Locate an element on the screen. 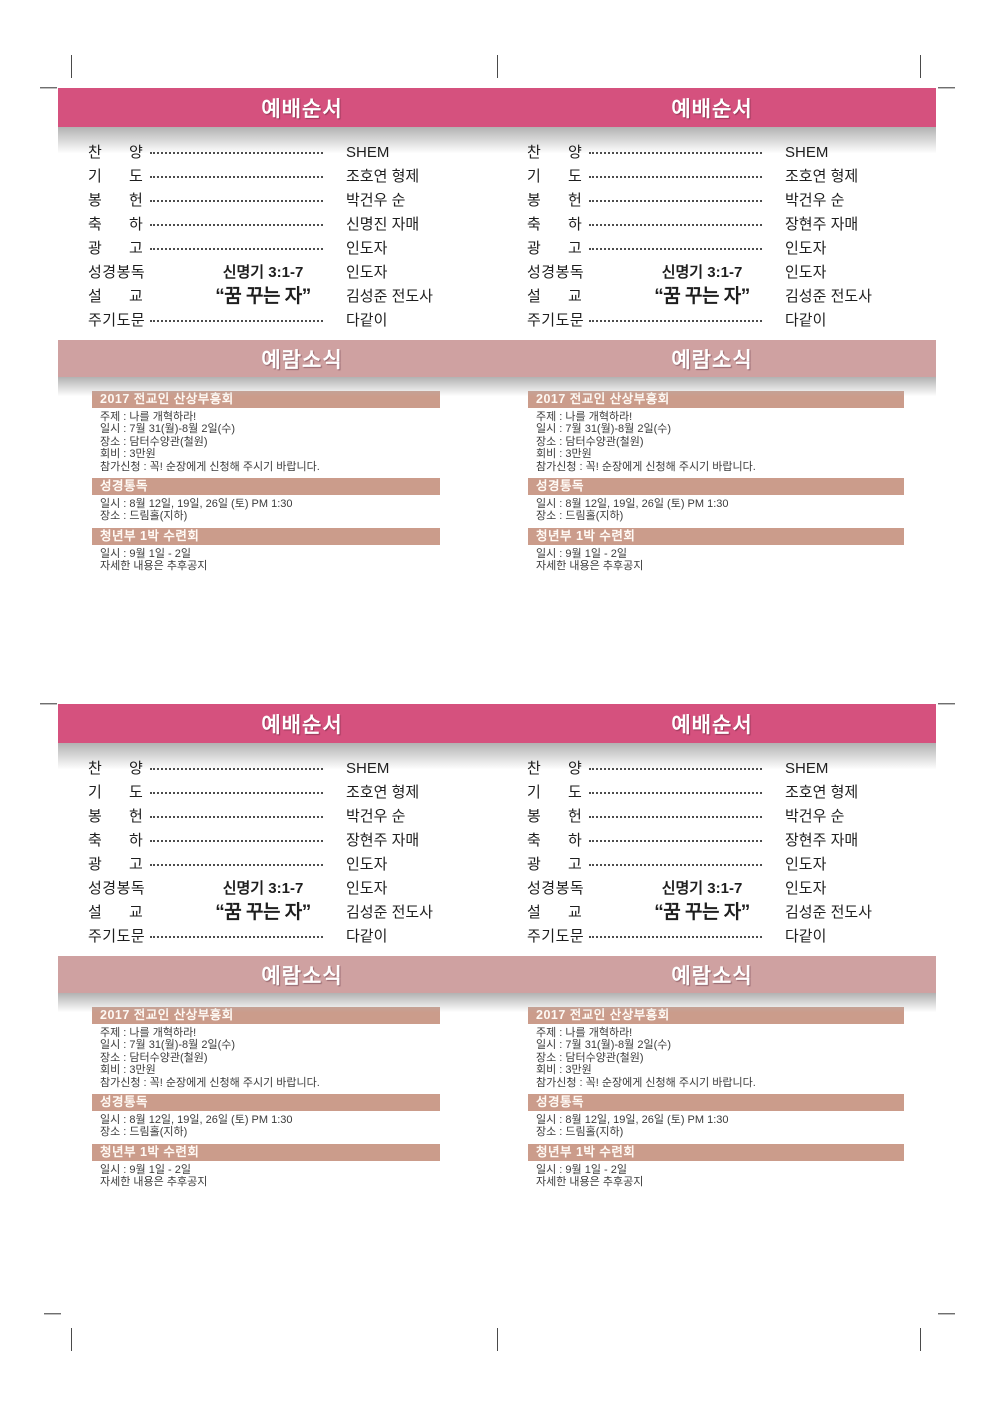  worship-item-value: 장현주 자매 is located at coordinates (383, 840).